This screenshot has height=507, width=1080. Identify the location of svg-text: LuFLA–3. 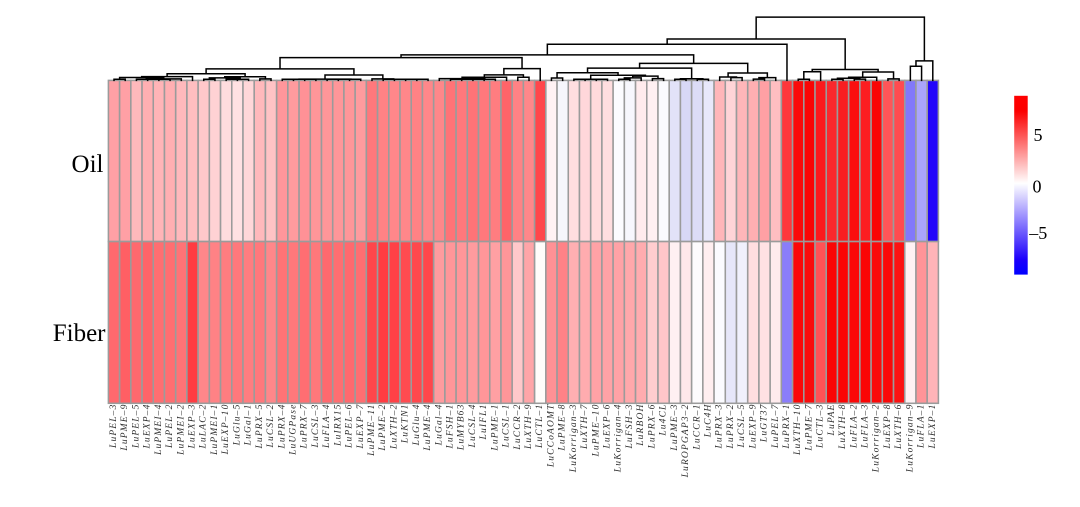
(865, 426).